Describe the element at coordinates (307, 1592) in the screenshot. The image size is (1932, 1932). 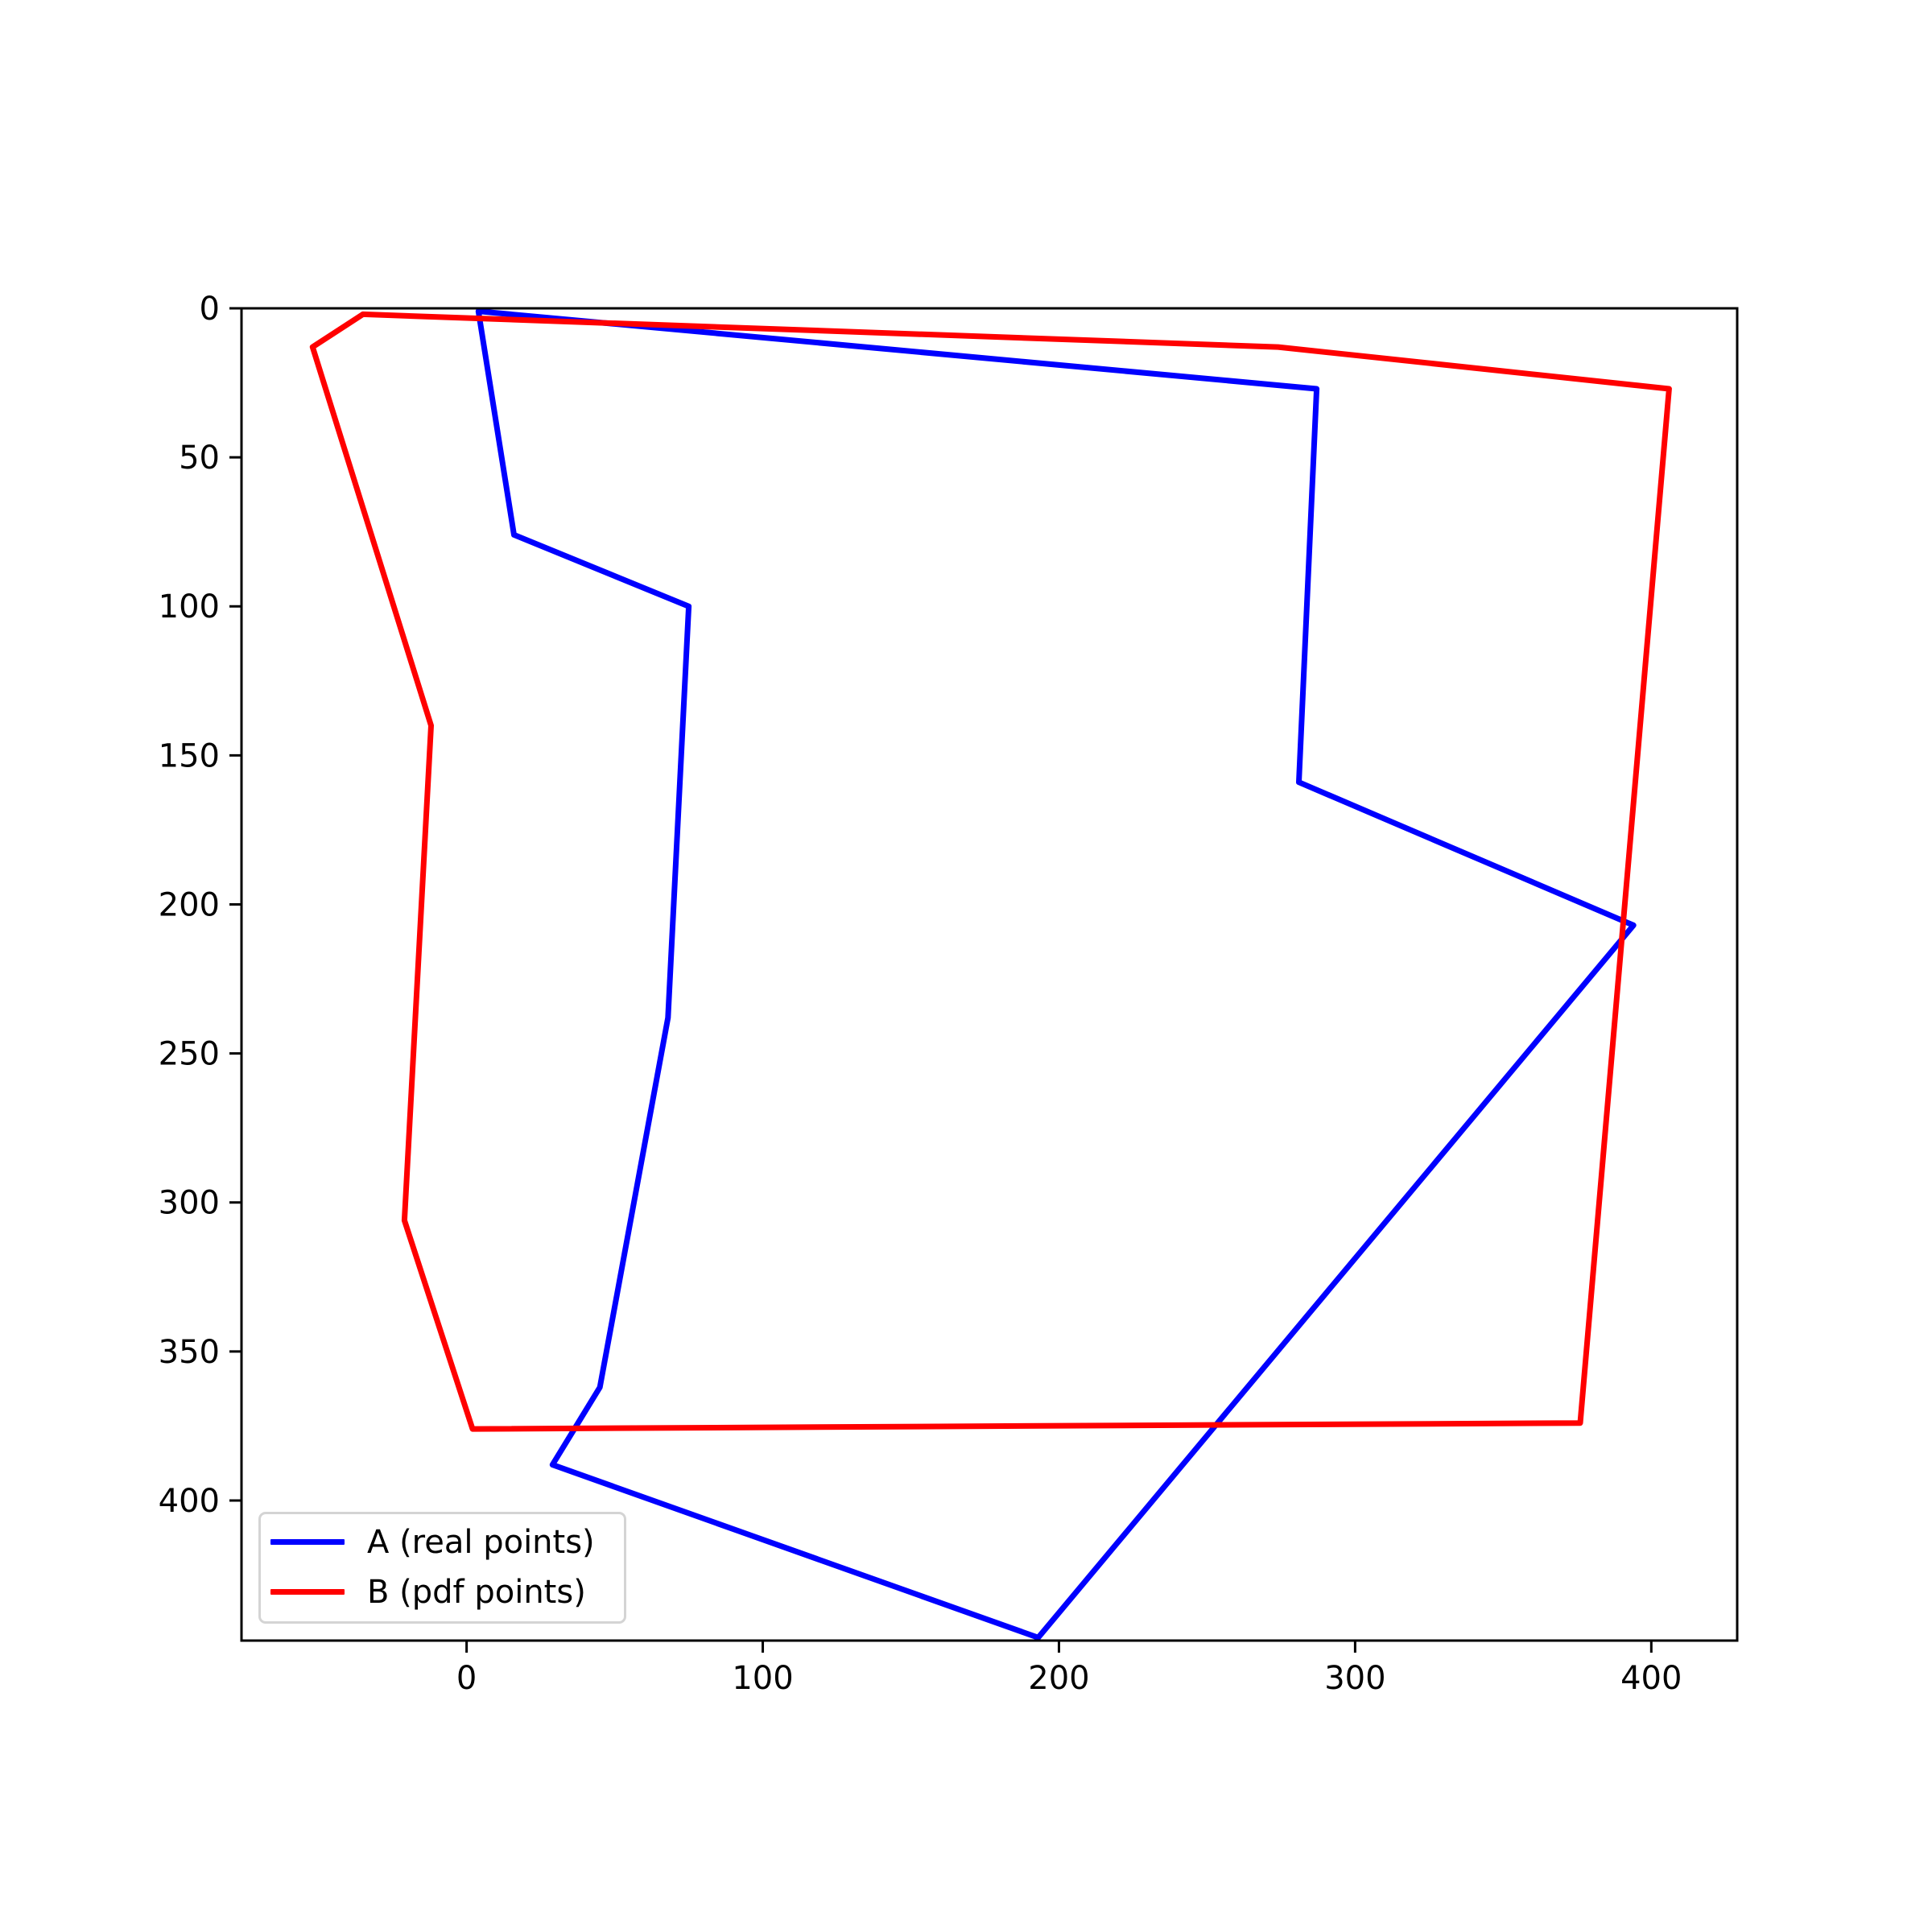
I see `legend-line-sample-b` at that location.